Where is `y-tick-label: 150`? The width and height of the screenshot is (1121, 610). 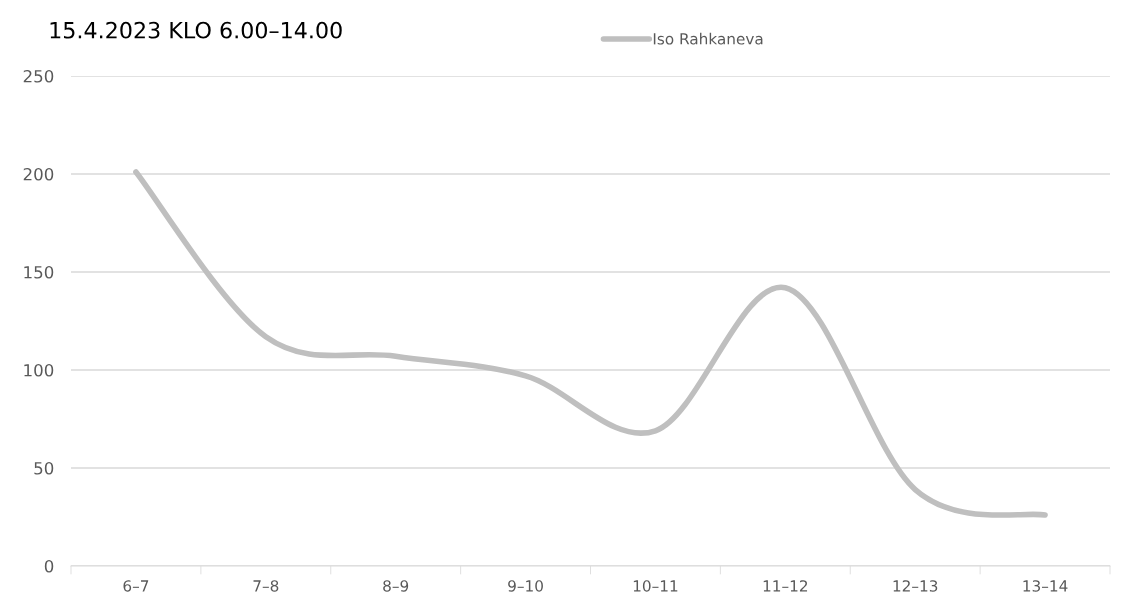 y-tick-label: 150 is located at coordinates (39, 272).